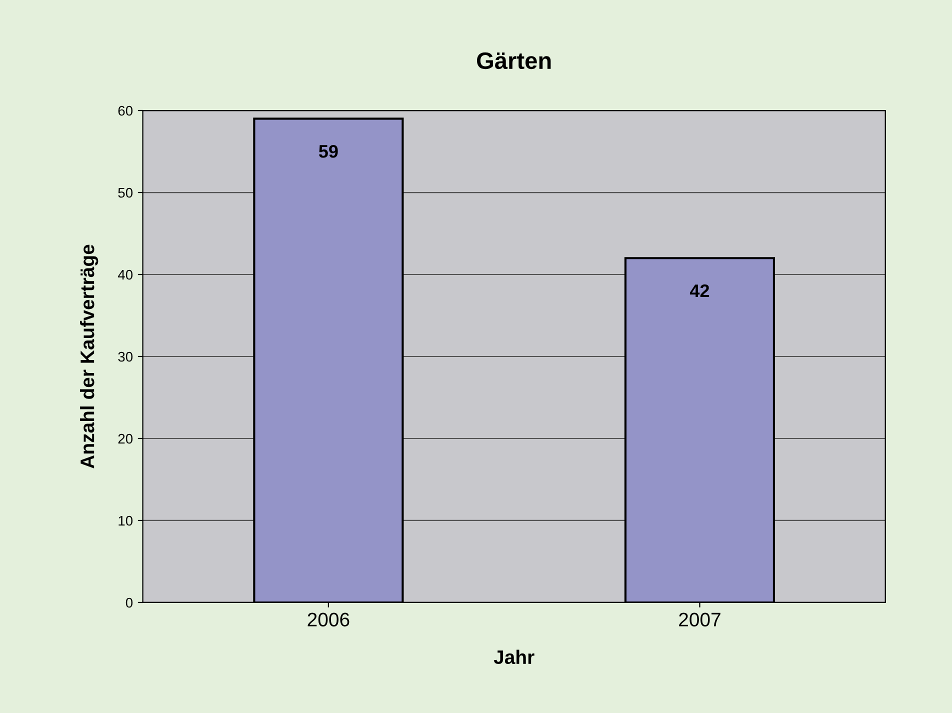 The image size is (952, 713). What do you see at coordinates (129, 603) in the screenshot?
I see `y-tick-label: 0` at bounding box center [129, 603].